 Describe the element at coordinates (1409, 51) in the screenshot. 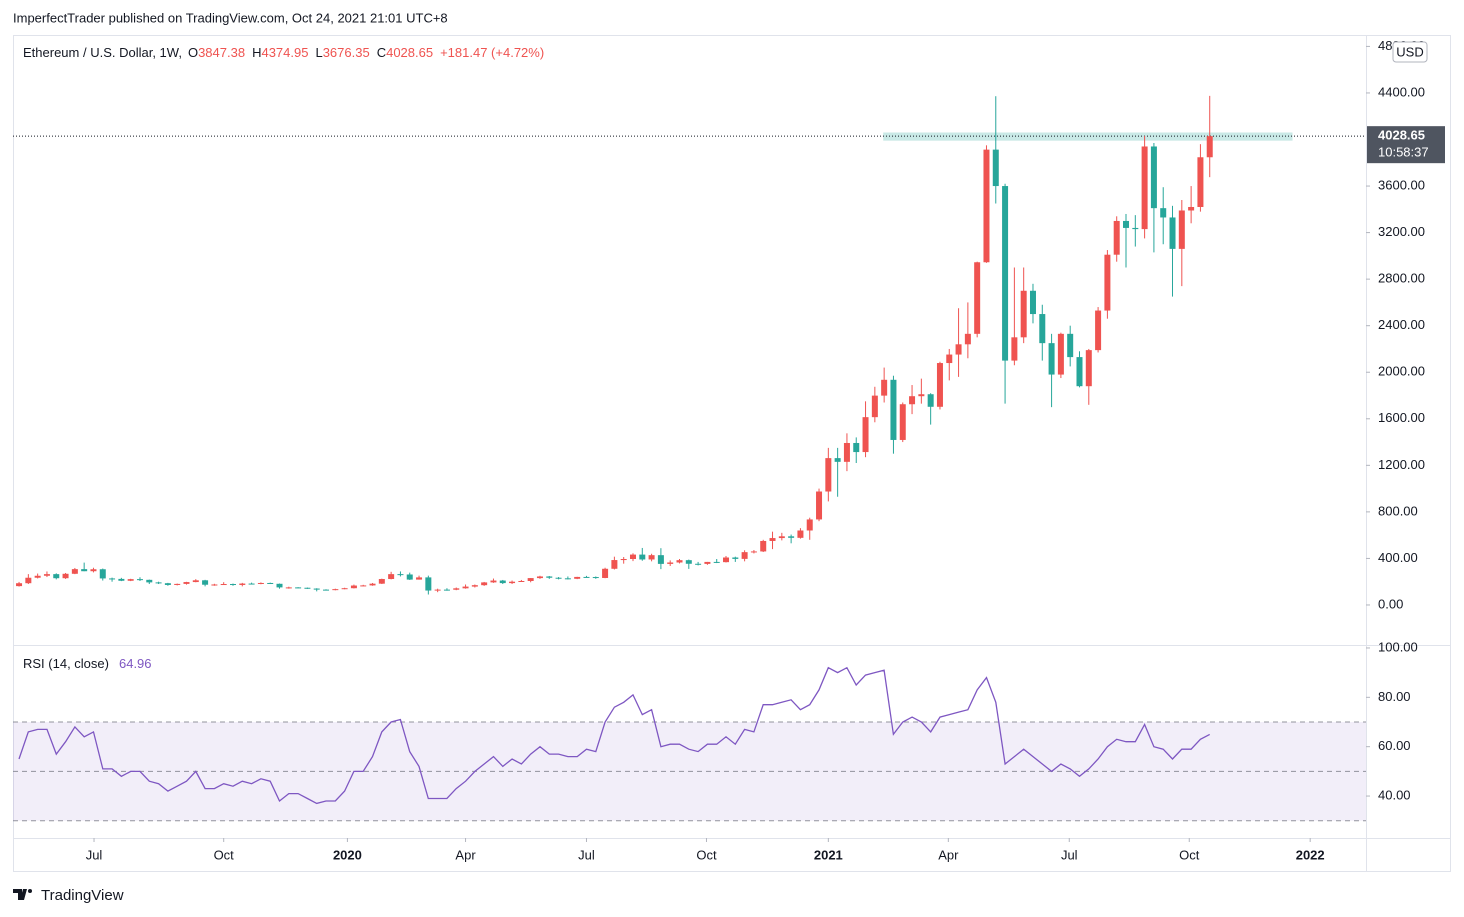

I see `currency: USD` at that location.